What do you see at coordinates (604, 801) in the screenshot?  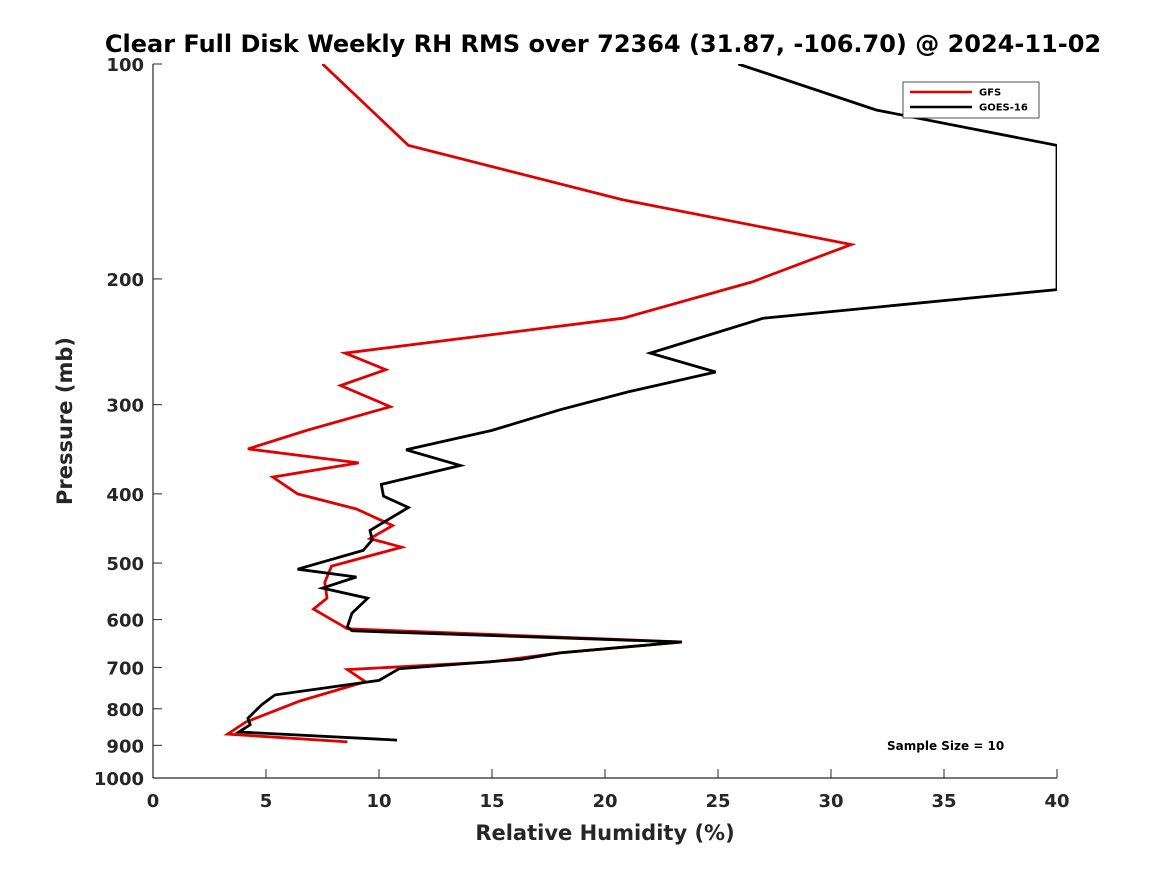 I see `x-tick-label: 20` at bounding box center [604, 801].